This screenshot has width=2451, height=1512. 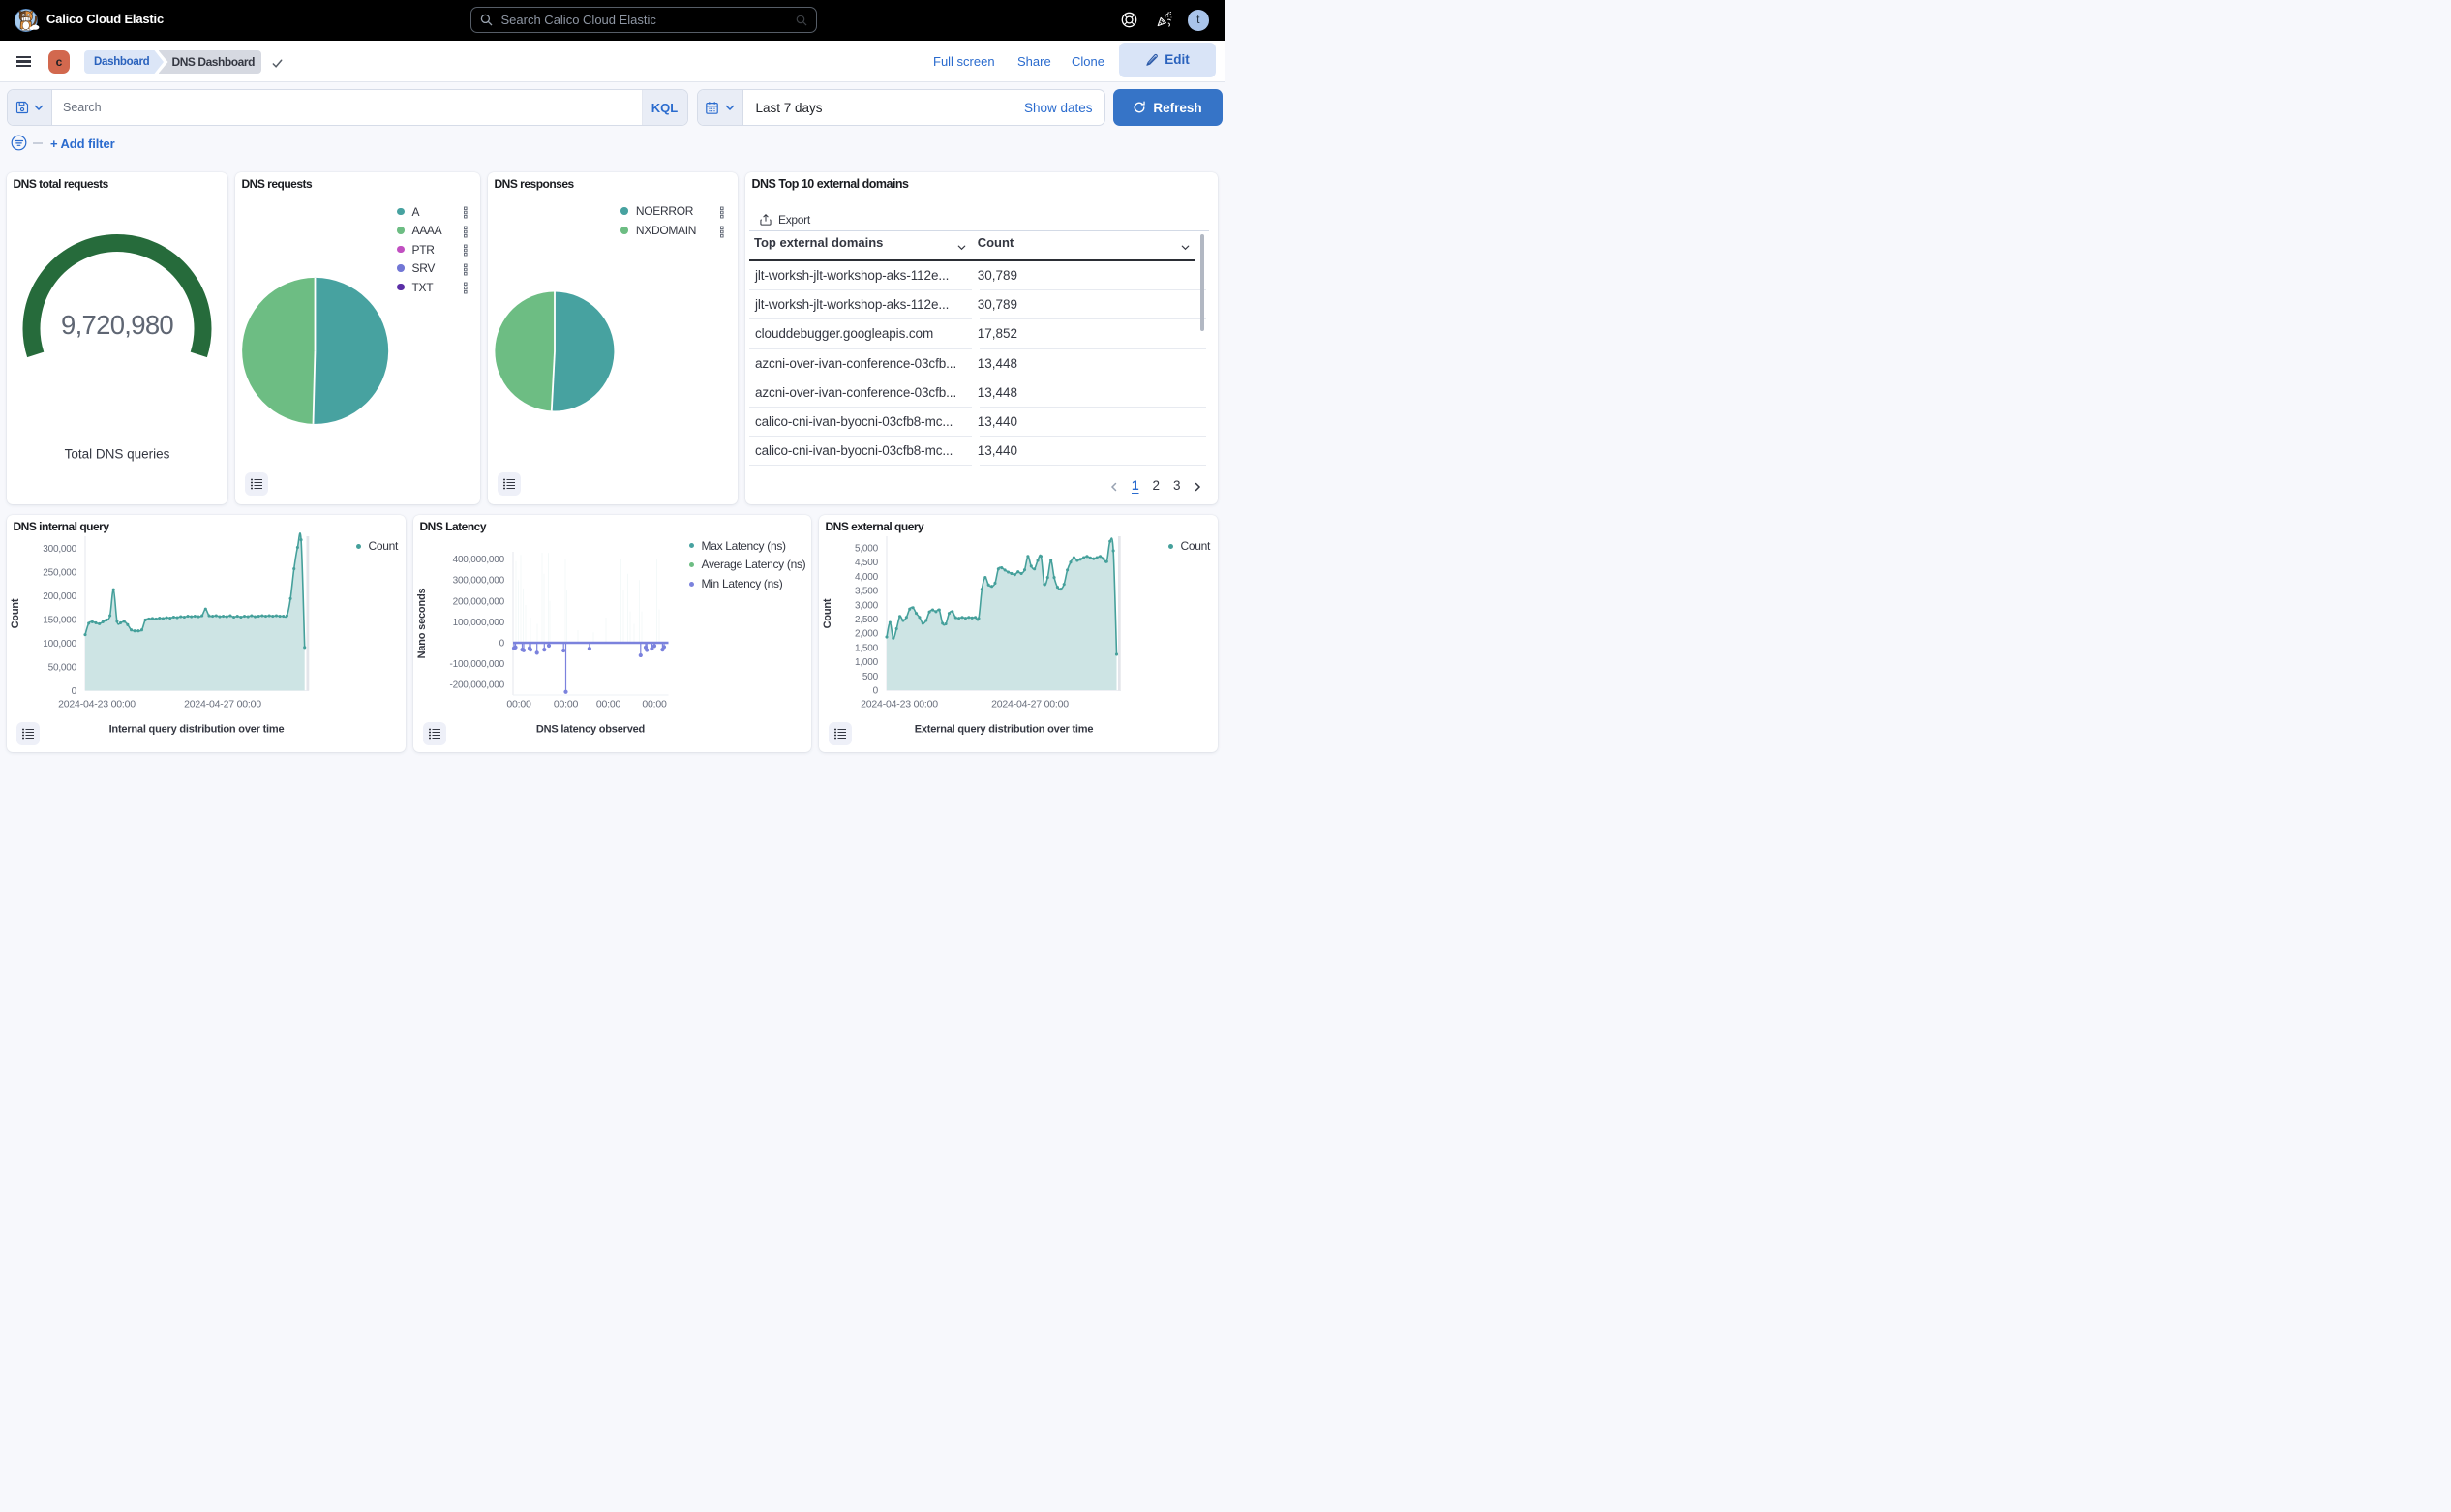 What do you see at coordinates (63, 667) in the screenshot?
I see `svg-text: 50,000` at bounding box center [63, 667].